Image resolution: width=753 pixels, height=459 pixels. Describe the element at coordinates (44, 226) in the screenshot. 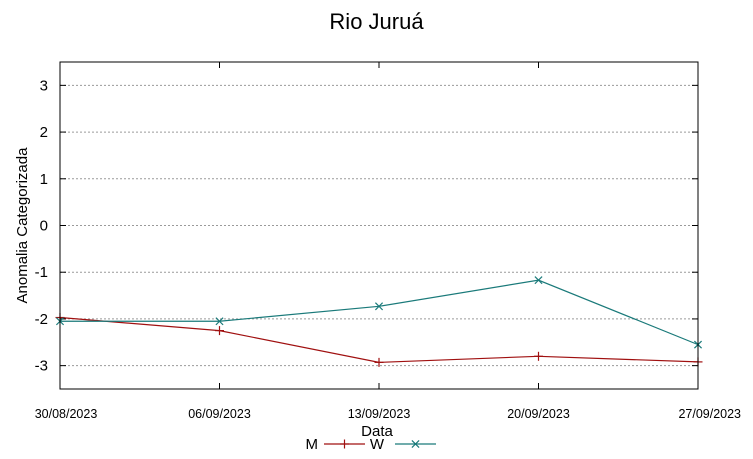

I see `y-tick-label: 0` at that location.